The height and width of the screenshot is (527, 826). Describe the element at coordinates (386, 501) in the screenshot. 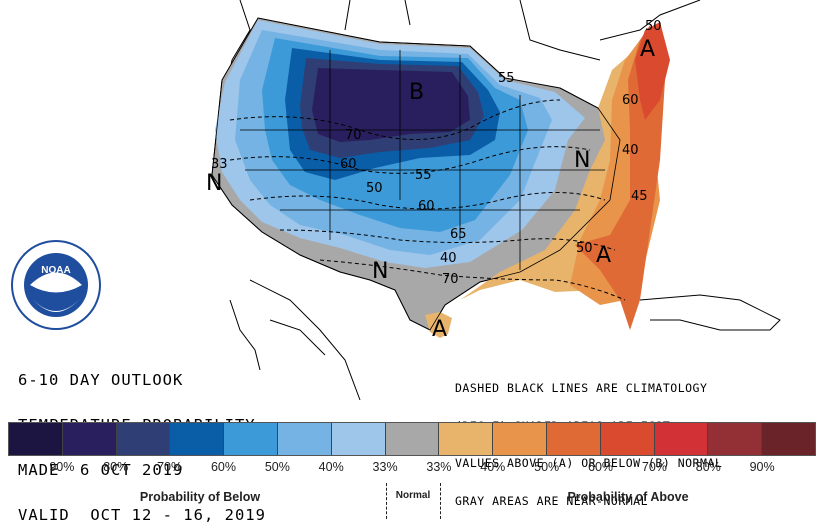

I see `legend-divider-left` at that location.